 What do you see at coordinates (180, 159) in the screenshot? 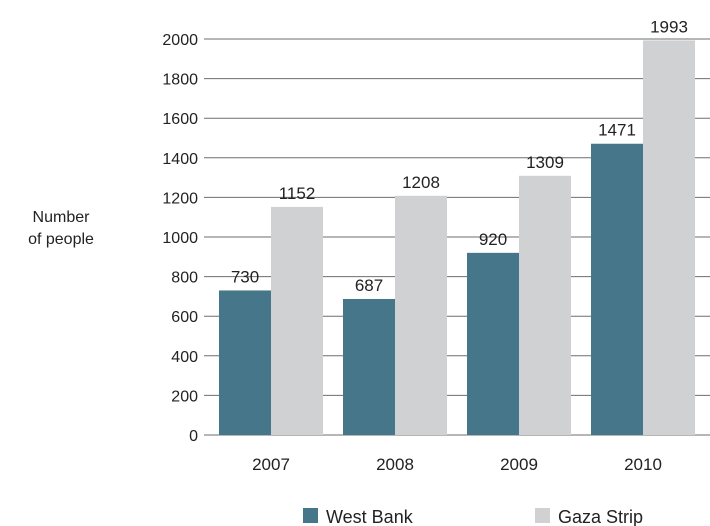
I see `y-tick-label: 1400` at bounding box center [180, 159].